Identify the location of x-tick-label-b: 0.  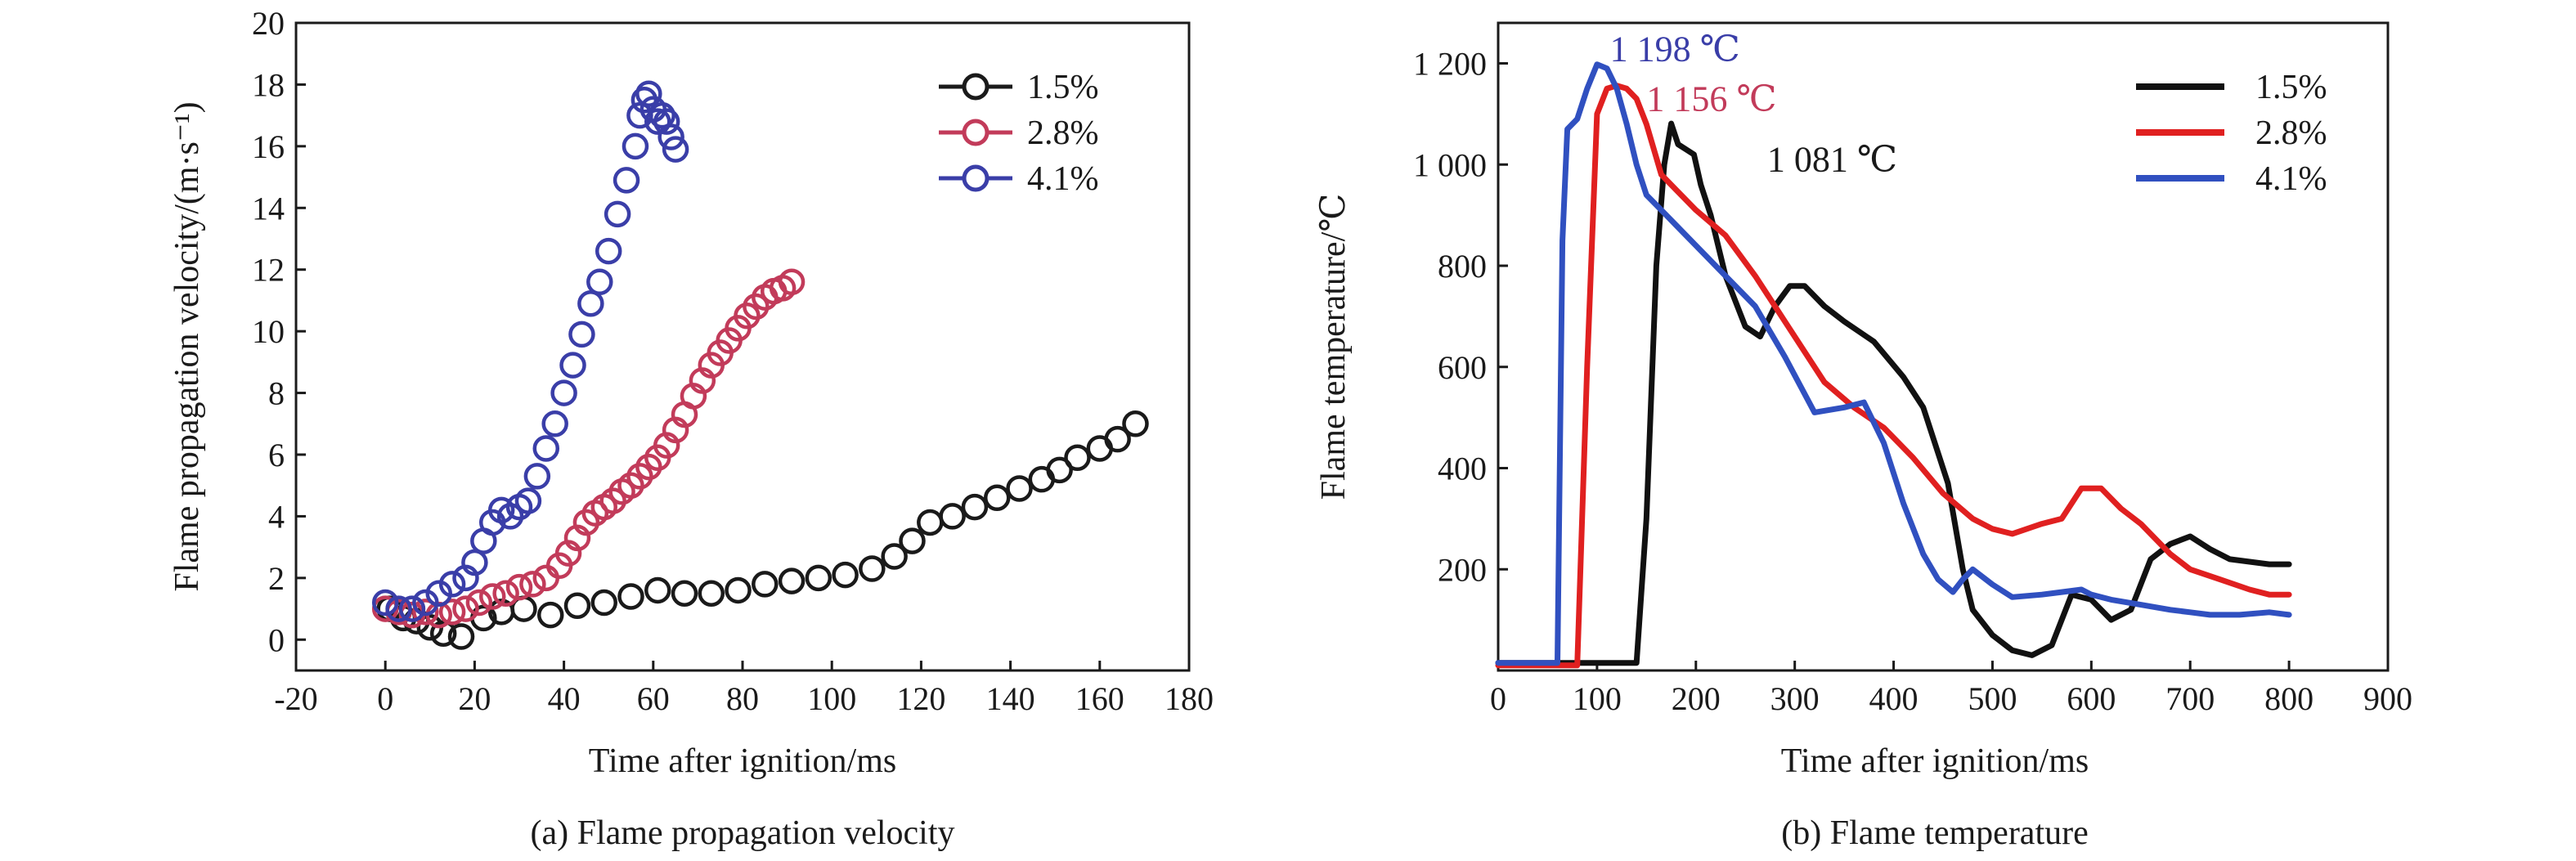
(1498, 698).